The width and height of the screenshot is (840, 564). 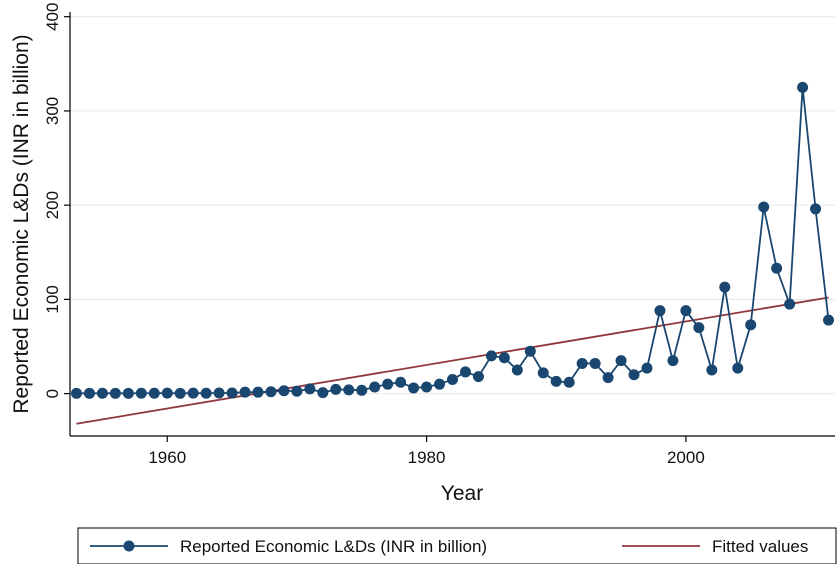 What do you see at coordinates (388, 384) in the screenshot?
I see `data-point-1977` at bounding box center [388, 384].